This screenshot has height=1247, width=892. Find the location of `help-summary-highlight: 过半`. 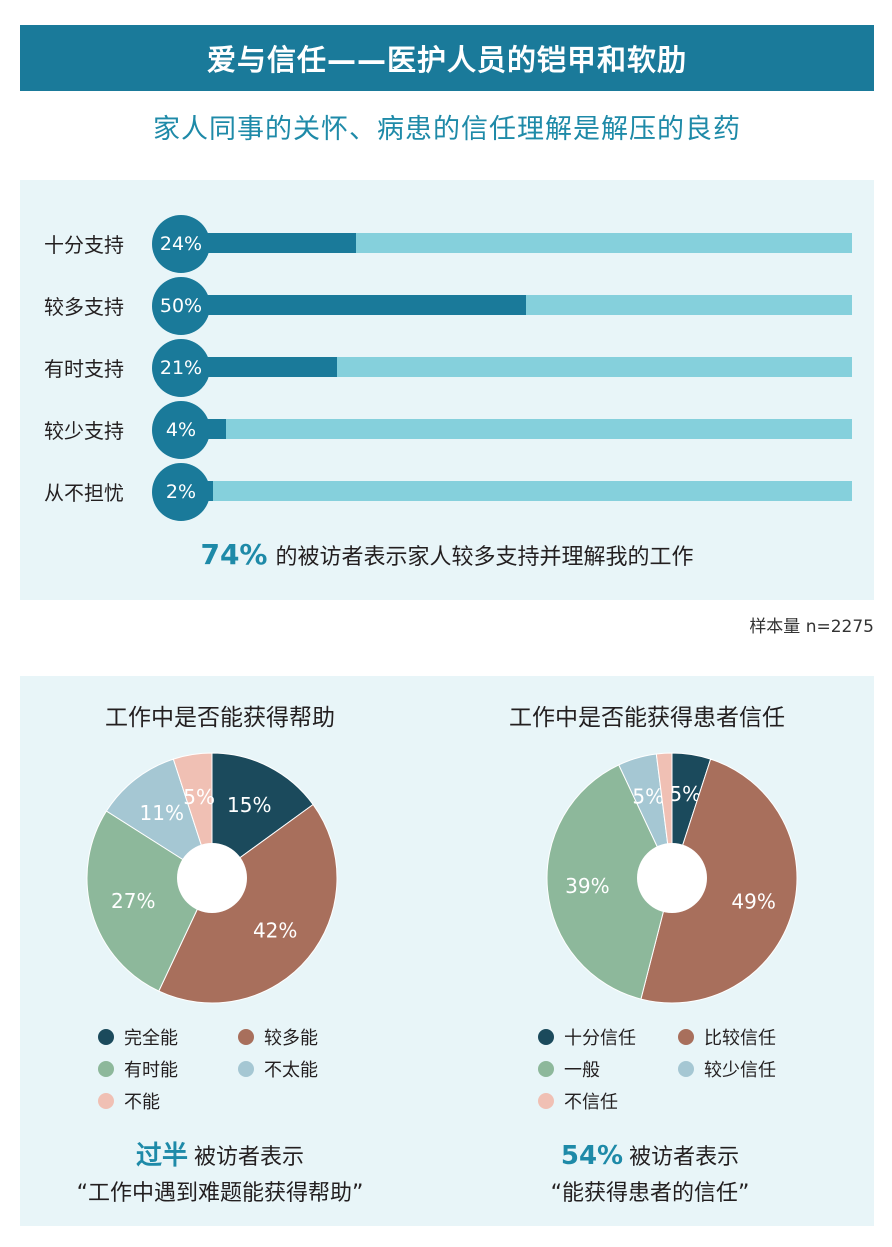

help-summary-highlight: 过半 is located at coordinates (161, 1156).